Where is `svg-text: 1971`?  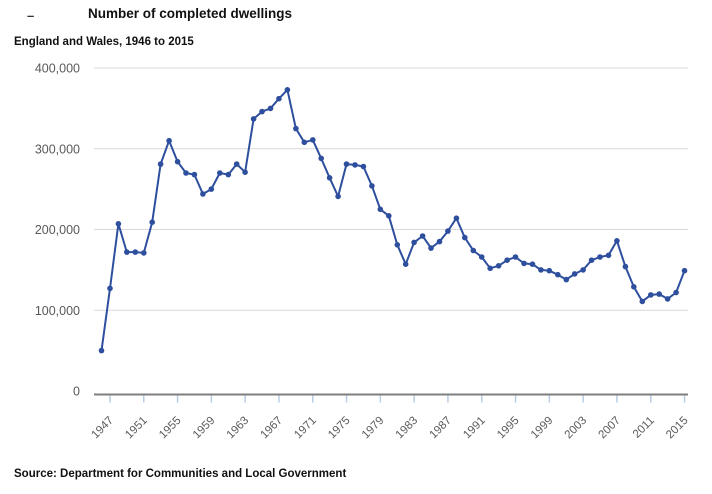 svg-text: 1971 is located at coordinates (305, 428).